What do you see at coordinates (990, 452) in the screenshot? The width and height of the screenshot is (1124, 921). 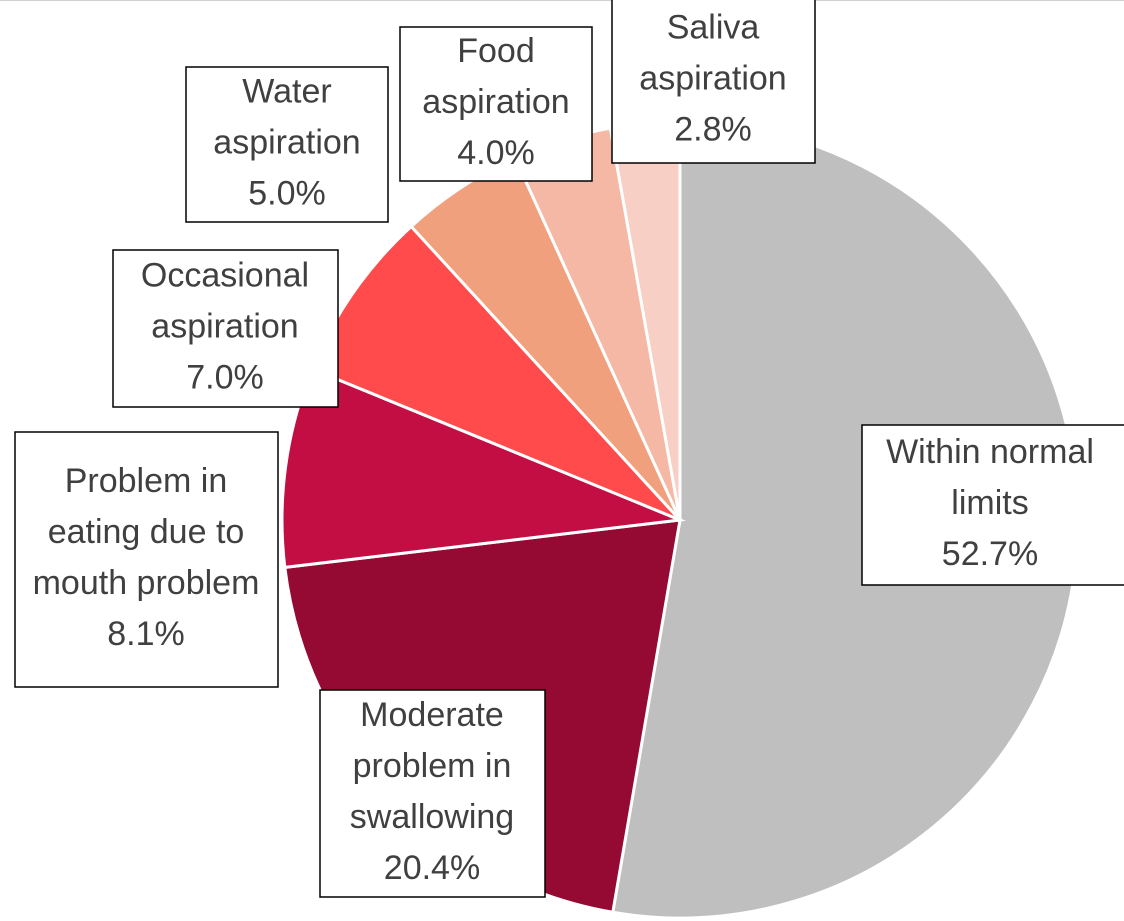 I see `label-line: Within normal` at bounding box center [990, 452].